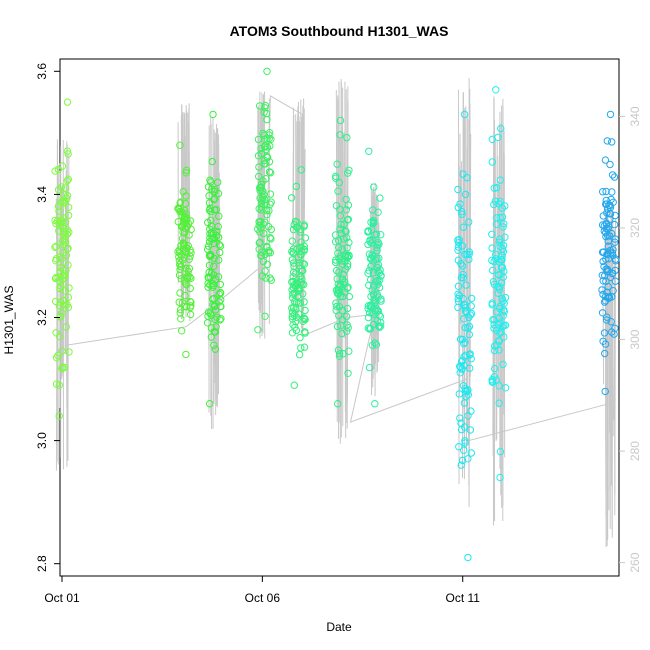 The height and width of the screenshot is (650, 650). What do you see at coordinates (42, 71) in the screenshot?
I see `y-tick-label: 3.6` at bounding box center [42, 71].